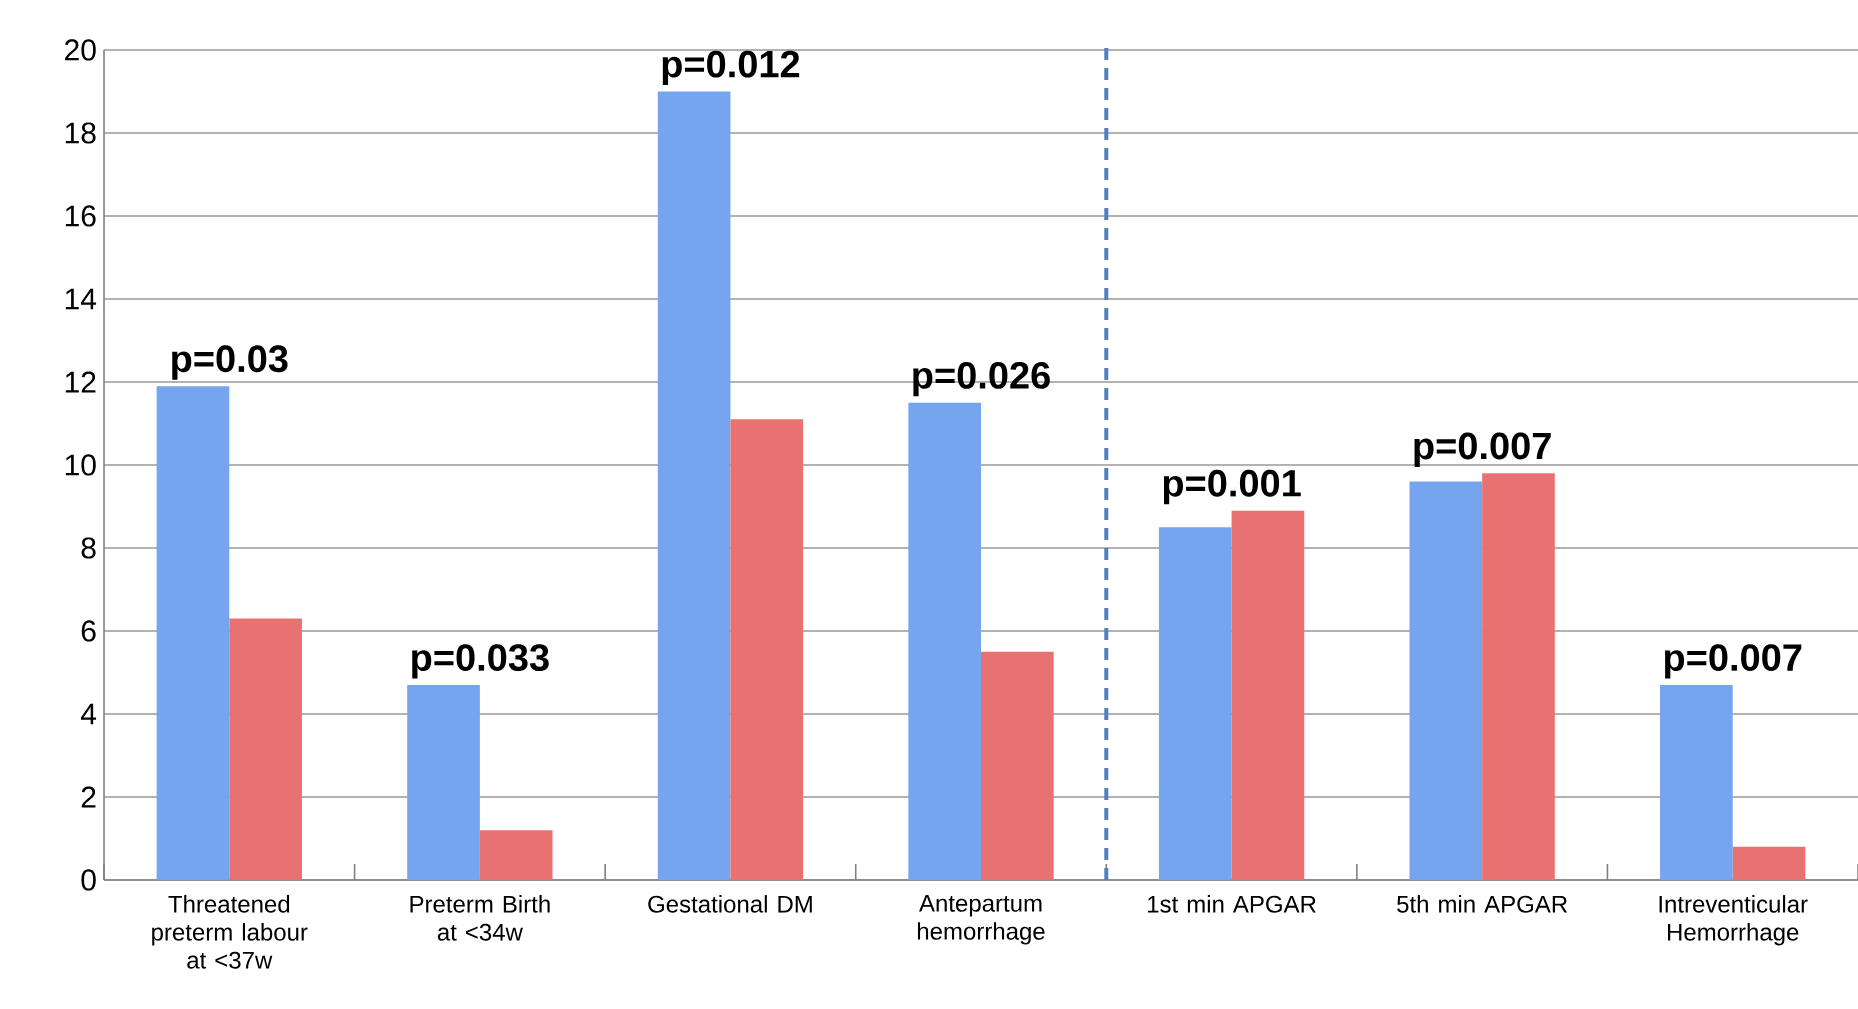 The height and width of the screenshot is (1009, 1858). I want to click on x-tick-label: 5th min APGAR, so click(1482, 904).